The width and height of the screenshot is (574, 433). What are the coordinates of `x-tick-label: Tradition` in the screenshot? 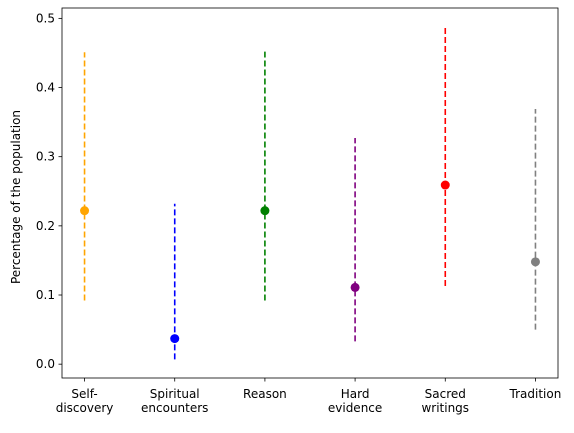 It's located at (535, 394).